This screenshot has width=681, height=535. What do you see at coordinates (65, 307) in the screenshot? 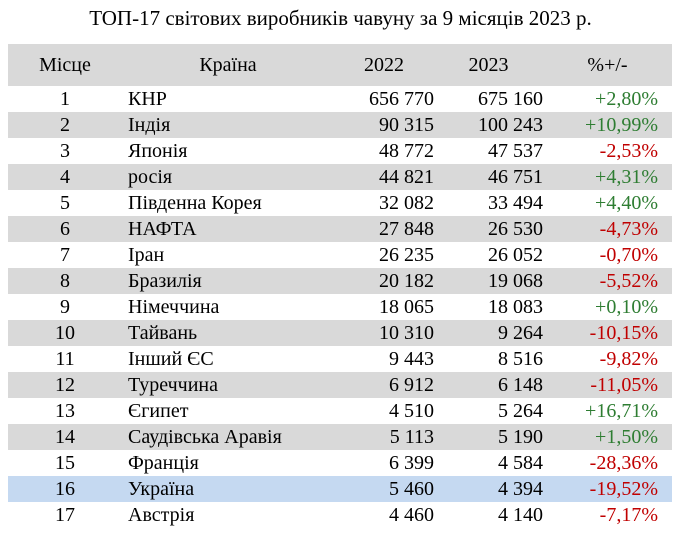
I see `cell-rank: 9` at bounding box center [65, 307].